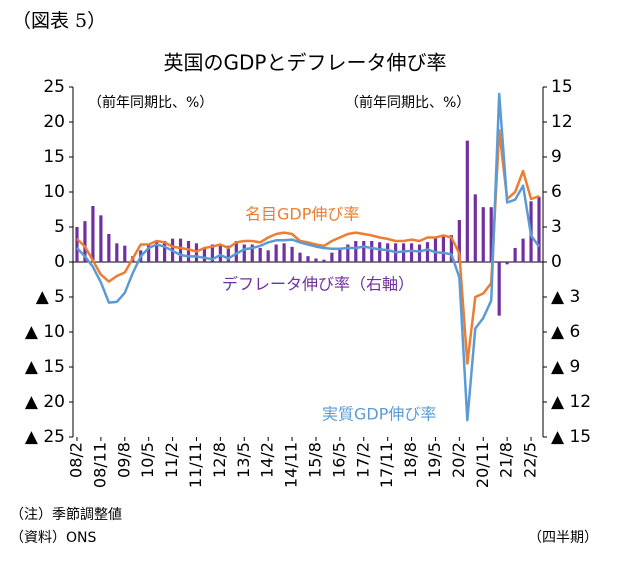  What do you see at coordinates (379, 414) in the screenshot?
I see `series-label: 実質GDP伸び率` at bounding box center [379, 414].